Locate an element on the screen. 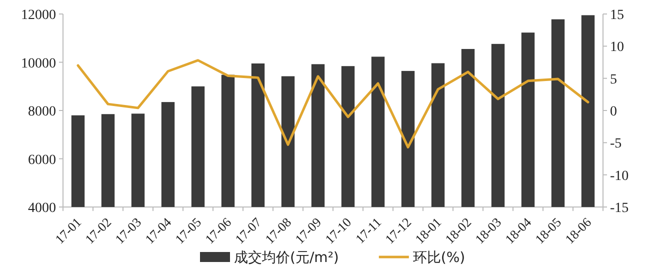 The image size is (650, 271). y-tick-label: 8000 is located at coordinates (42, 112).